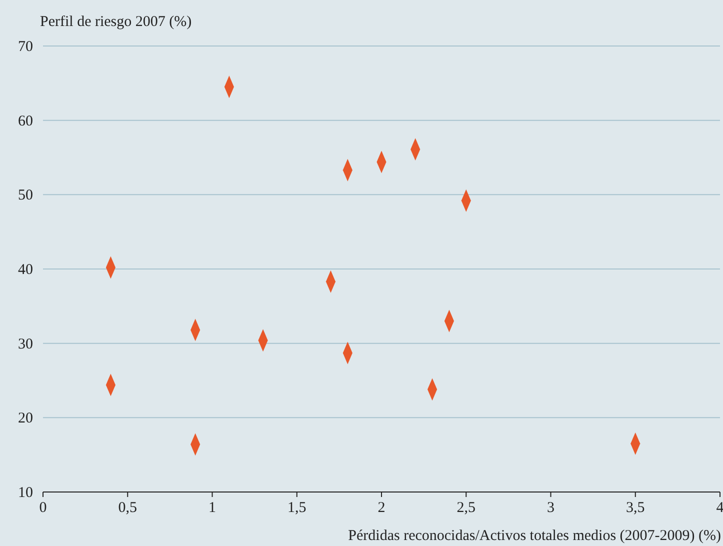 The height and width of the screenshot is (546, 723). Describe the element at coordinates (550, 508) in the screenshot. I see `x-tick-label: 3` at that location.